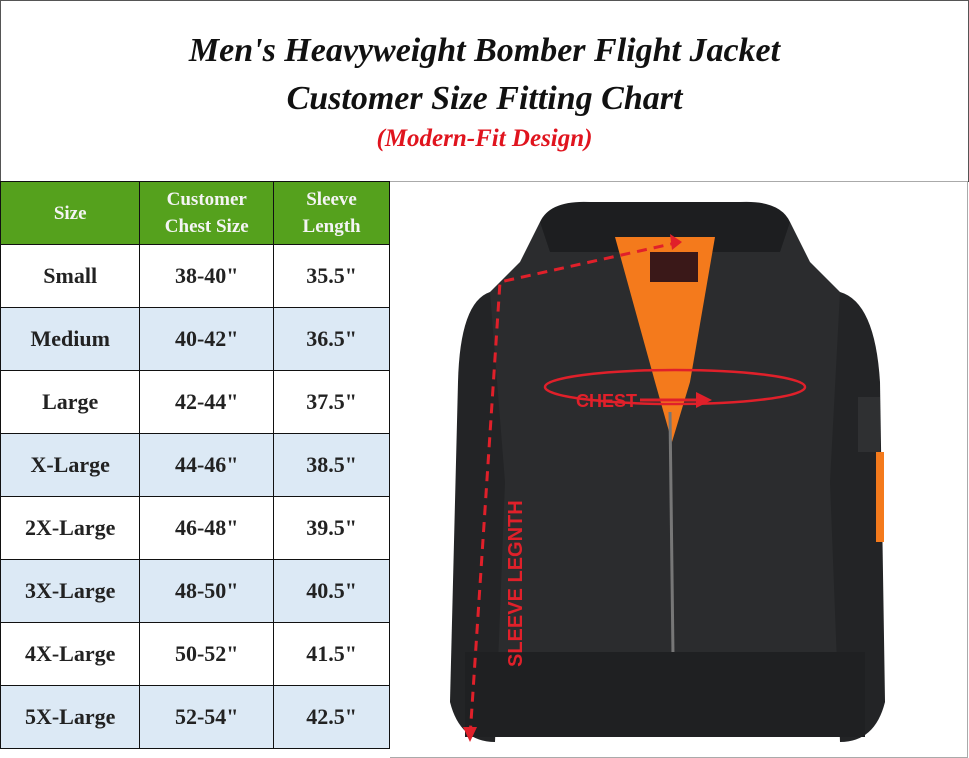  What do you see at coordinates (207, 717) in the screenshot?
I see `cell-chest: 52-54"` at bounding box center [207, 717].